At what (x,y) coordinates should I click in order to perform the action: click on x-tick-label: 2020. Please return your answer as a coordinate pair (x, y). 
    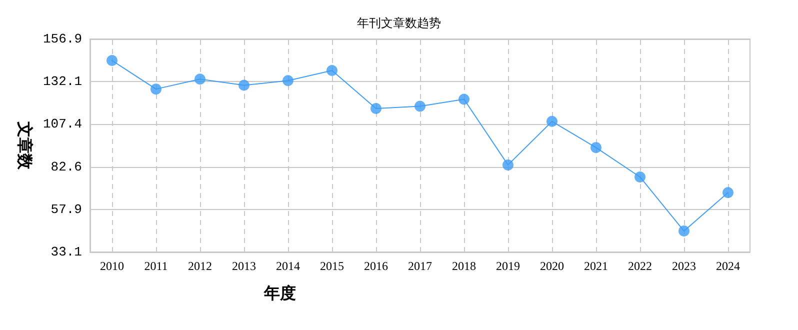
    Looking at the image, I should click on (552, 266).